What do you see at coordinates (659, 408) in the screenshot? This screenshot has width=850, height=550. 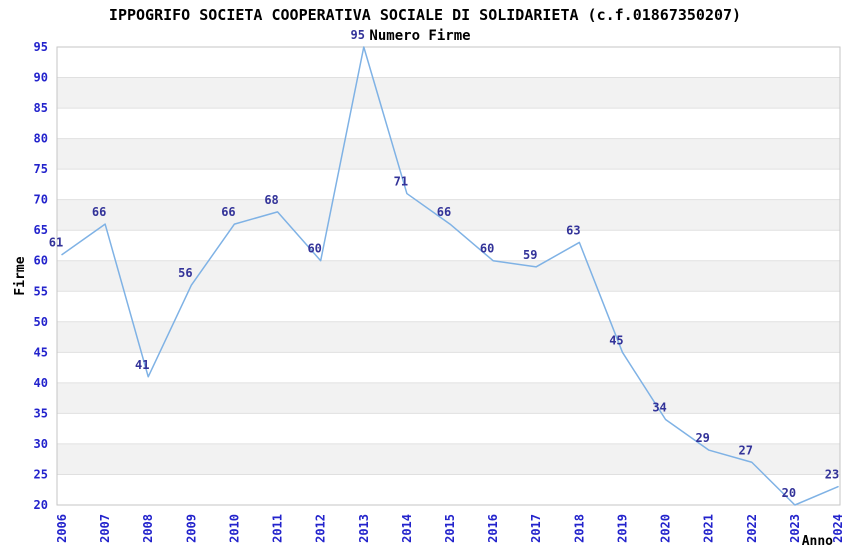 I see `point-label: 34` at bounding box center [659, 408].